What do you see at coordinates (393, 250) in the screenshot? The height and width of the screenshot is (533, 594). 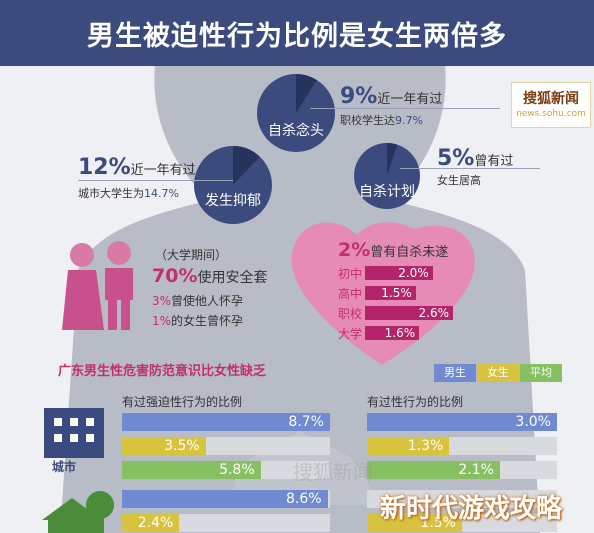 I see `heart-title: 2%曾有自杀未遂` at bounding box center [393, 250].